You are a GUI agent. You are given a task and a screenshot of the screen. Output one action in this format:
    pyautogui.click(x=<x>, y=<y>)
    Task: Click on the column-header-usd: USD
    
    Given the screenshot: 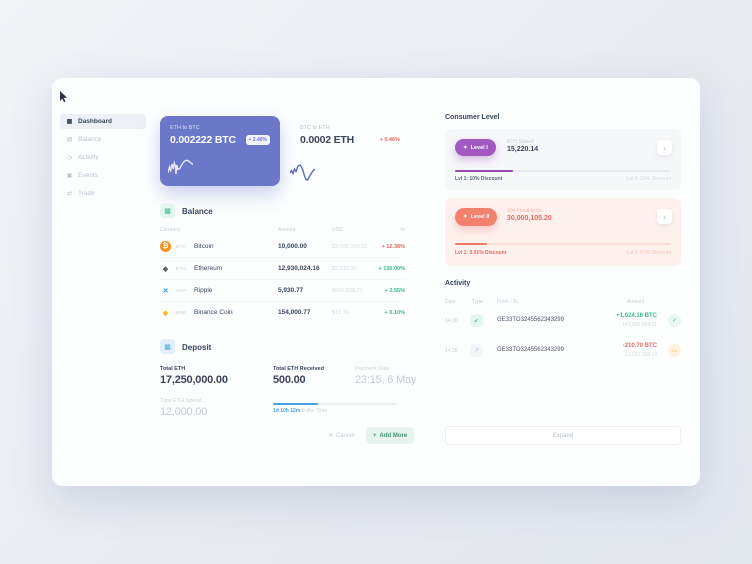 What is the action you would take?
    pyautogui.click(x=337, y=230)
    